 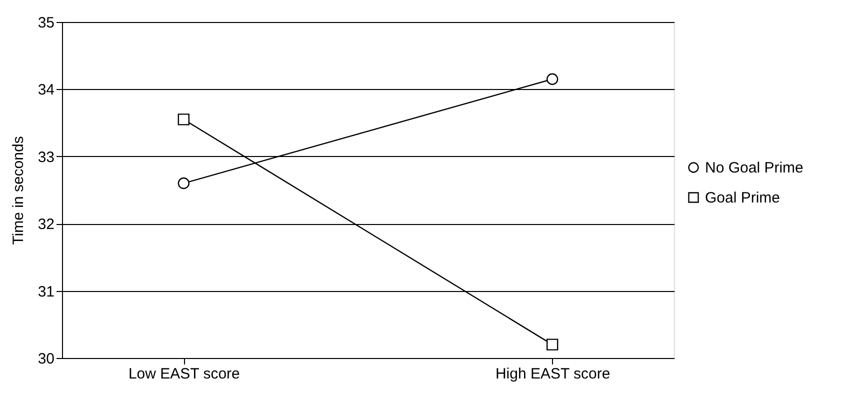 What do you see at coordinates (184, 374) in the screenshot?
I see `x-tick-label: Low EAST score` at bounding box center [184, 374].